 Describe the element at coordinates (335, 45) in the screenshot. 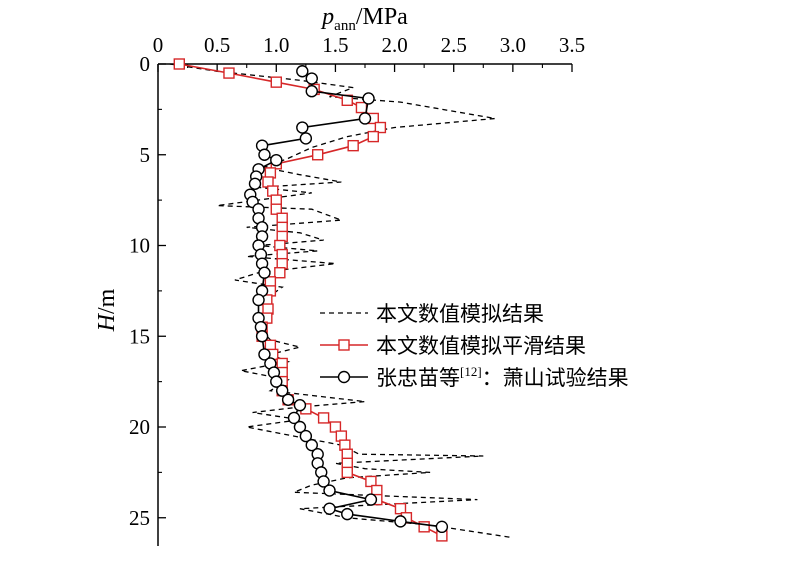

I see `x-tick-label: 1.5` at that location.